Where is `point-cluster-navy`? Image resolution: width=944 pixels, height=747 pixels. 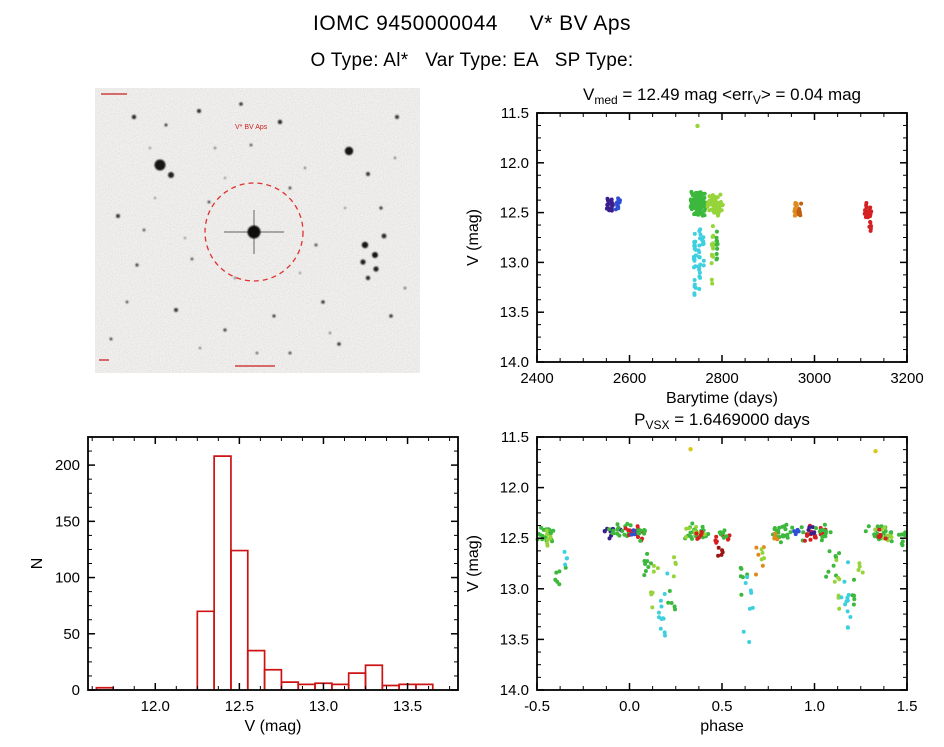
point-cluster-navy is located at coordinates (608, 204).